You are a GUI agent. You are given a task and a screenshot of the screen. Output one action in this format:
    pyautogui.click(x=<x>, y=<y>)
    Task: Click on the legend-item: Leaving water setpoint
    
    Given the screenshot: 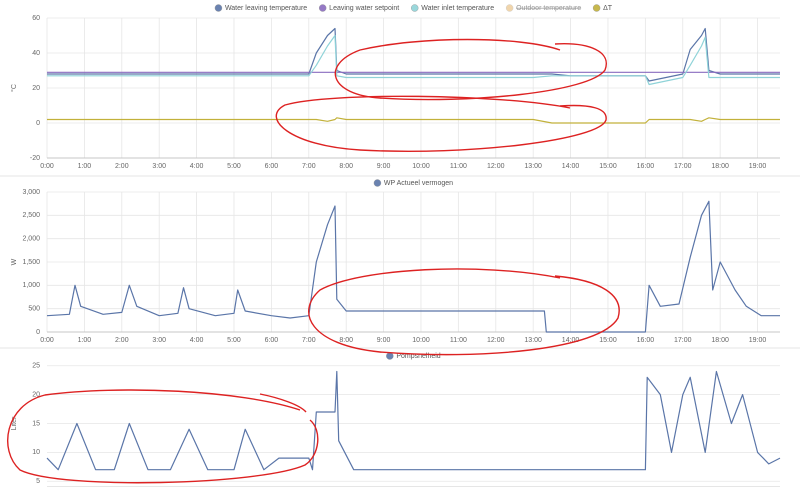 What is the action you would take?
    pyautogui.click(x=358, y=8)
    